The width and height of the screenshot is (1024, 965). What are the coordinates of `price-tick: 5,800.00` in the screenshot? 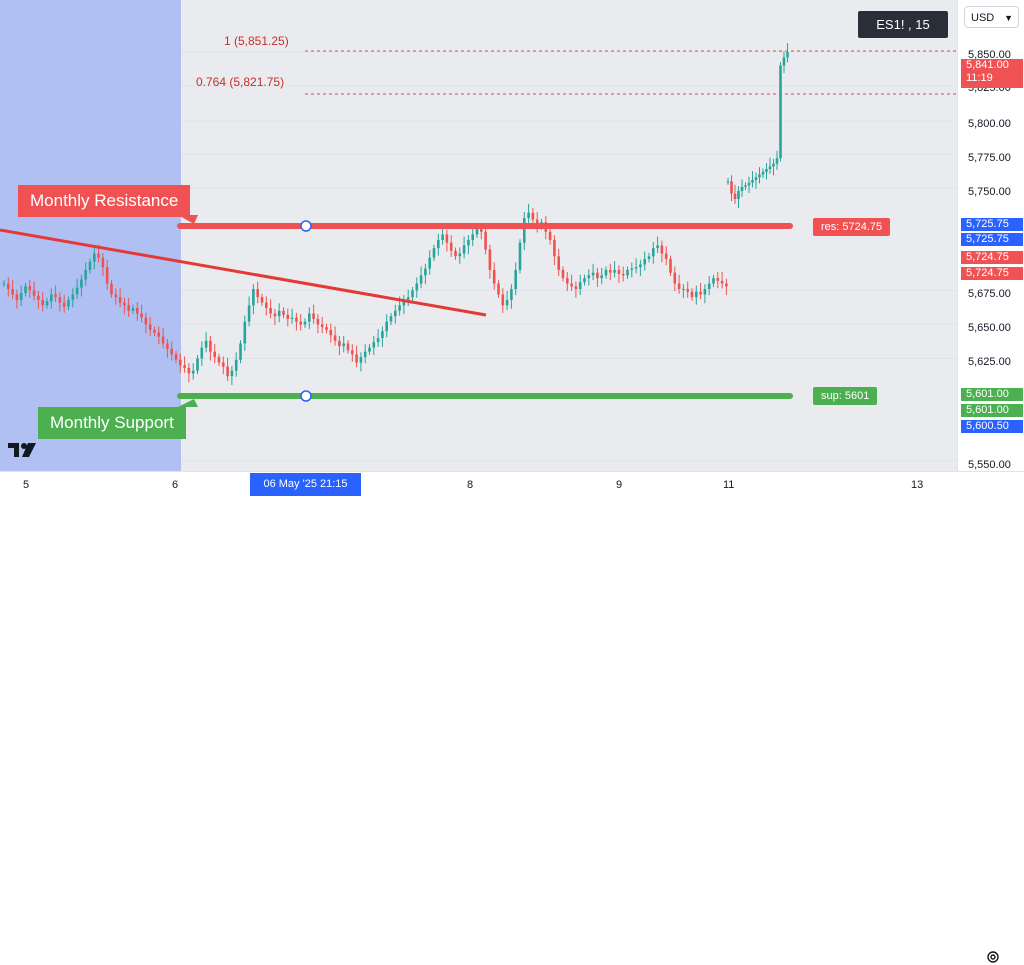 It's located at (989, 124).